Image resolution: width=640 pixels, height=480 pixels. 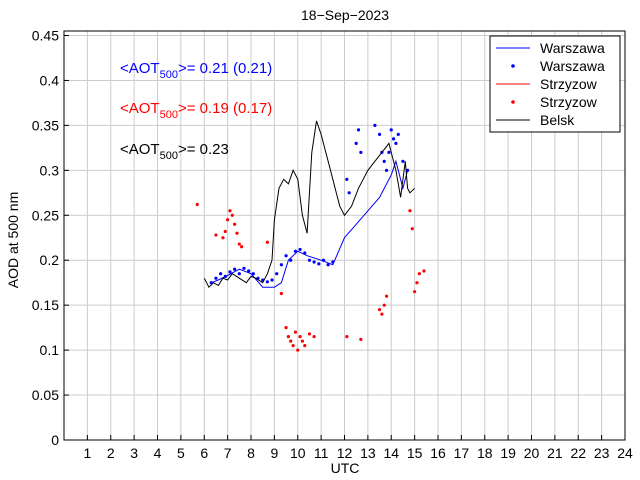 I want to click on aot-annotation: <AOT500>= 0.19 (0.17), so click(x=196, y=110).